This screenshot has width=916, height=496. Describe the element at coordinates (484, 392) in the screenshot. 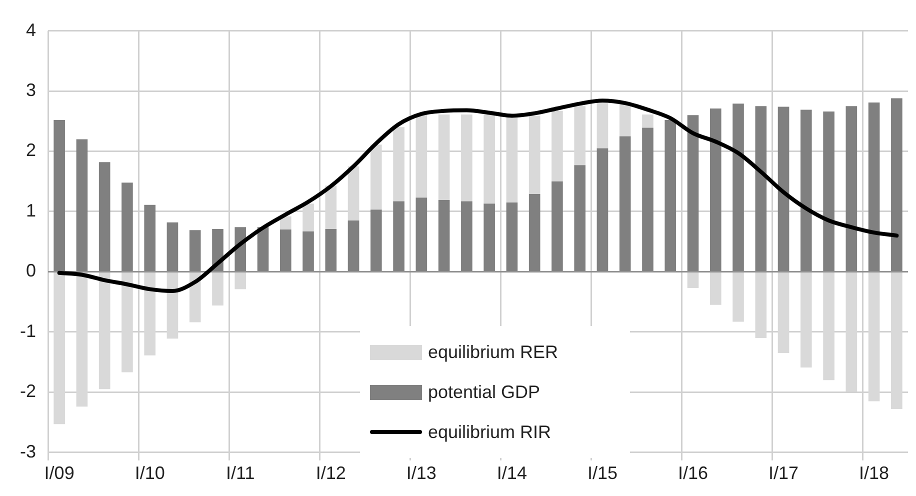

I see `legend-label: potential GDP` at that location.